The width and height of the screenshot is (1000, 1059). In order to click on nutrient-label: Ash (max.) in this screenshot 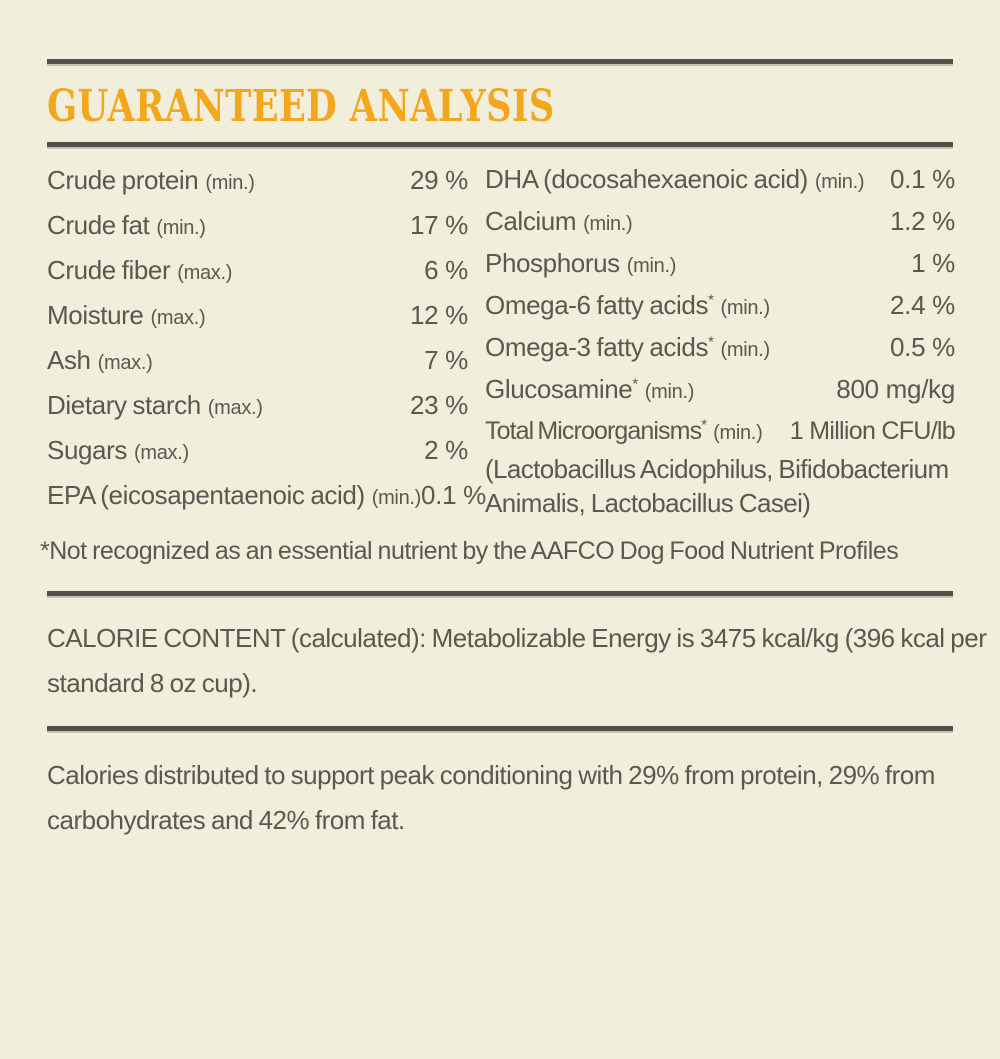, I will do `click(100, 360)`.